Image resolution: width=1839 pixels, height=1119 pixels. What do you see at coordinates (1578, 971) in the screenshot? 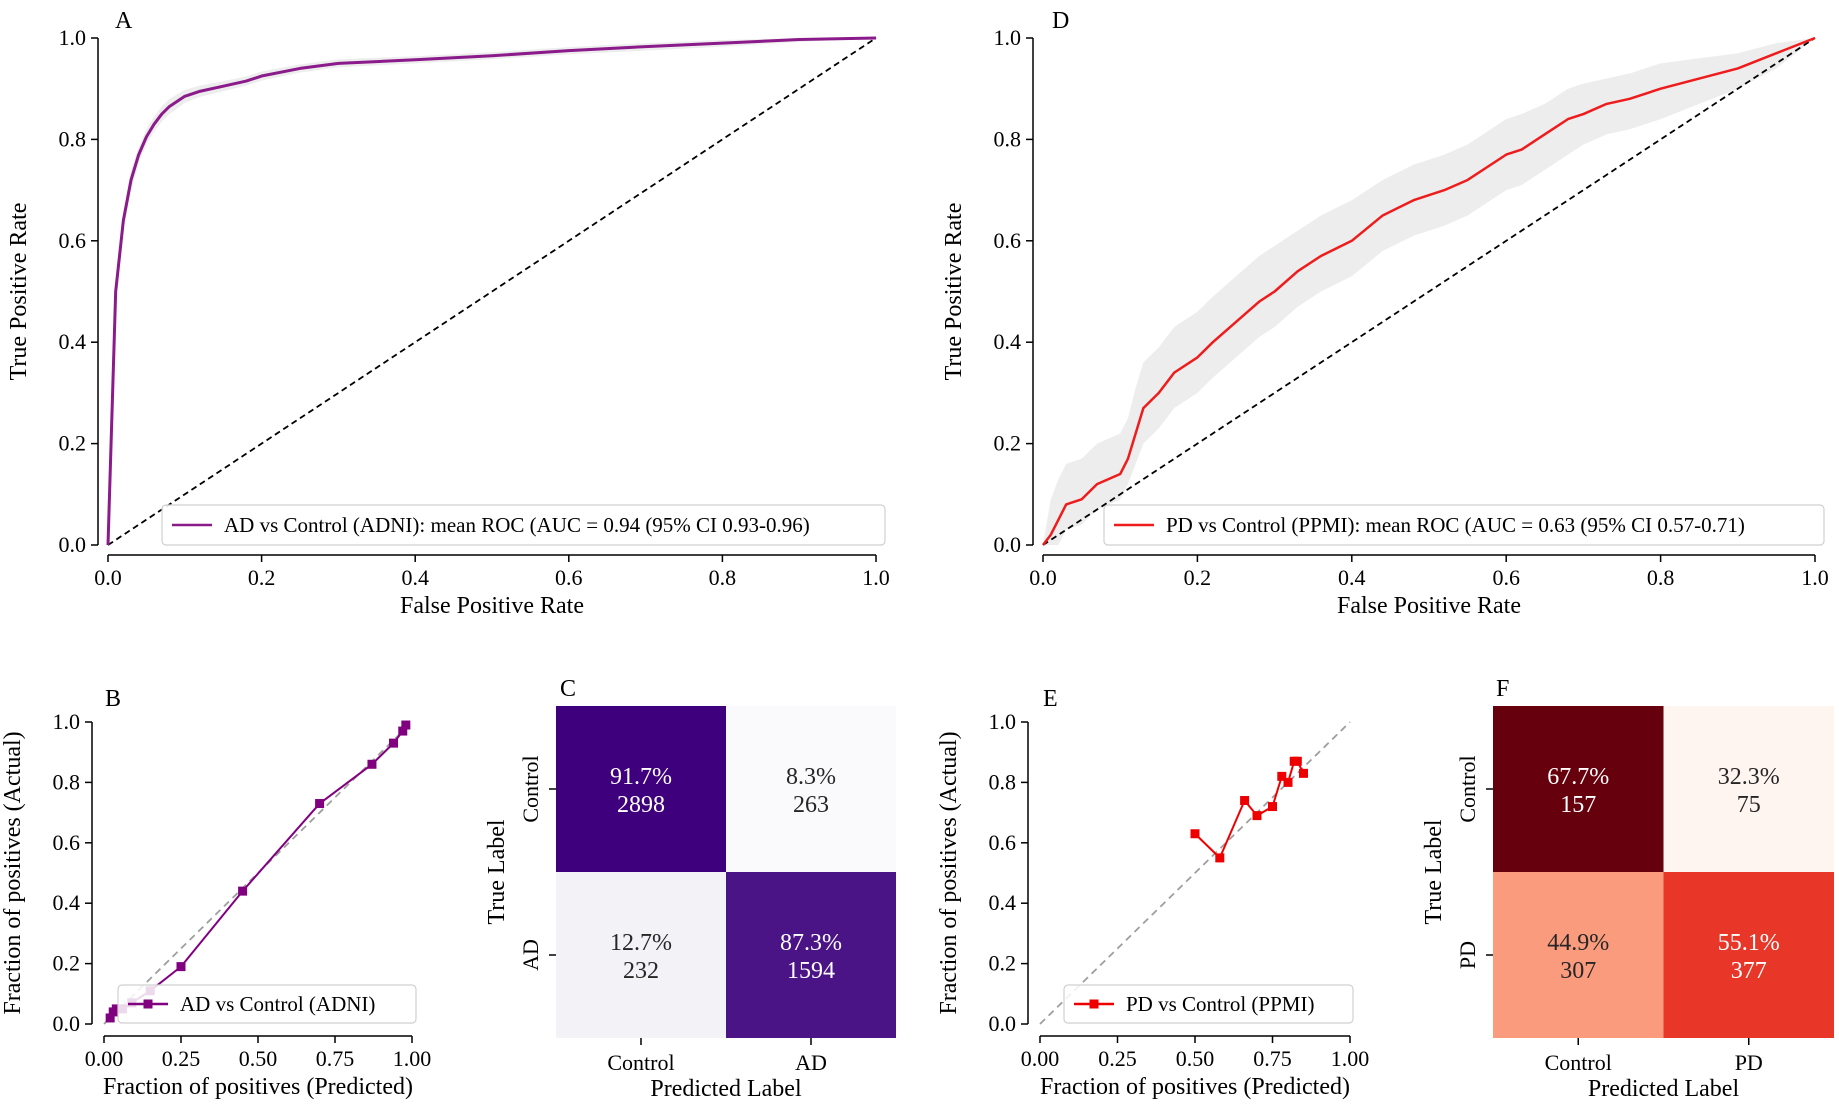
I see `cell-count-label: 307` at bounding box center [1578, 971].